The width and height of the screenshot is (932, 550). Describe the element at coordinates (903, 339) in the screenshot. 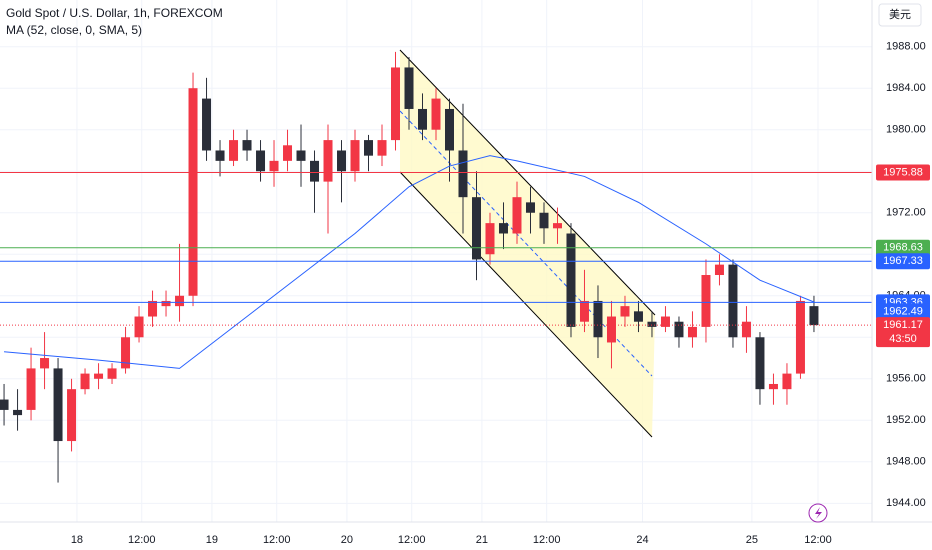

I see `countdown: 43:50` at that location.